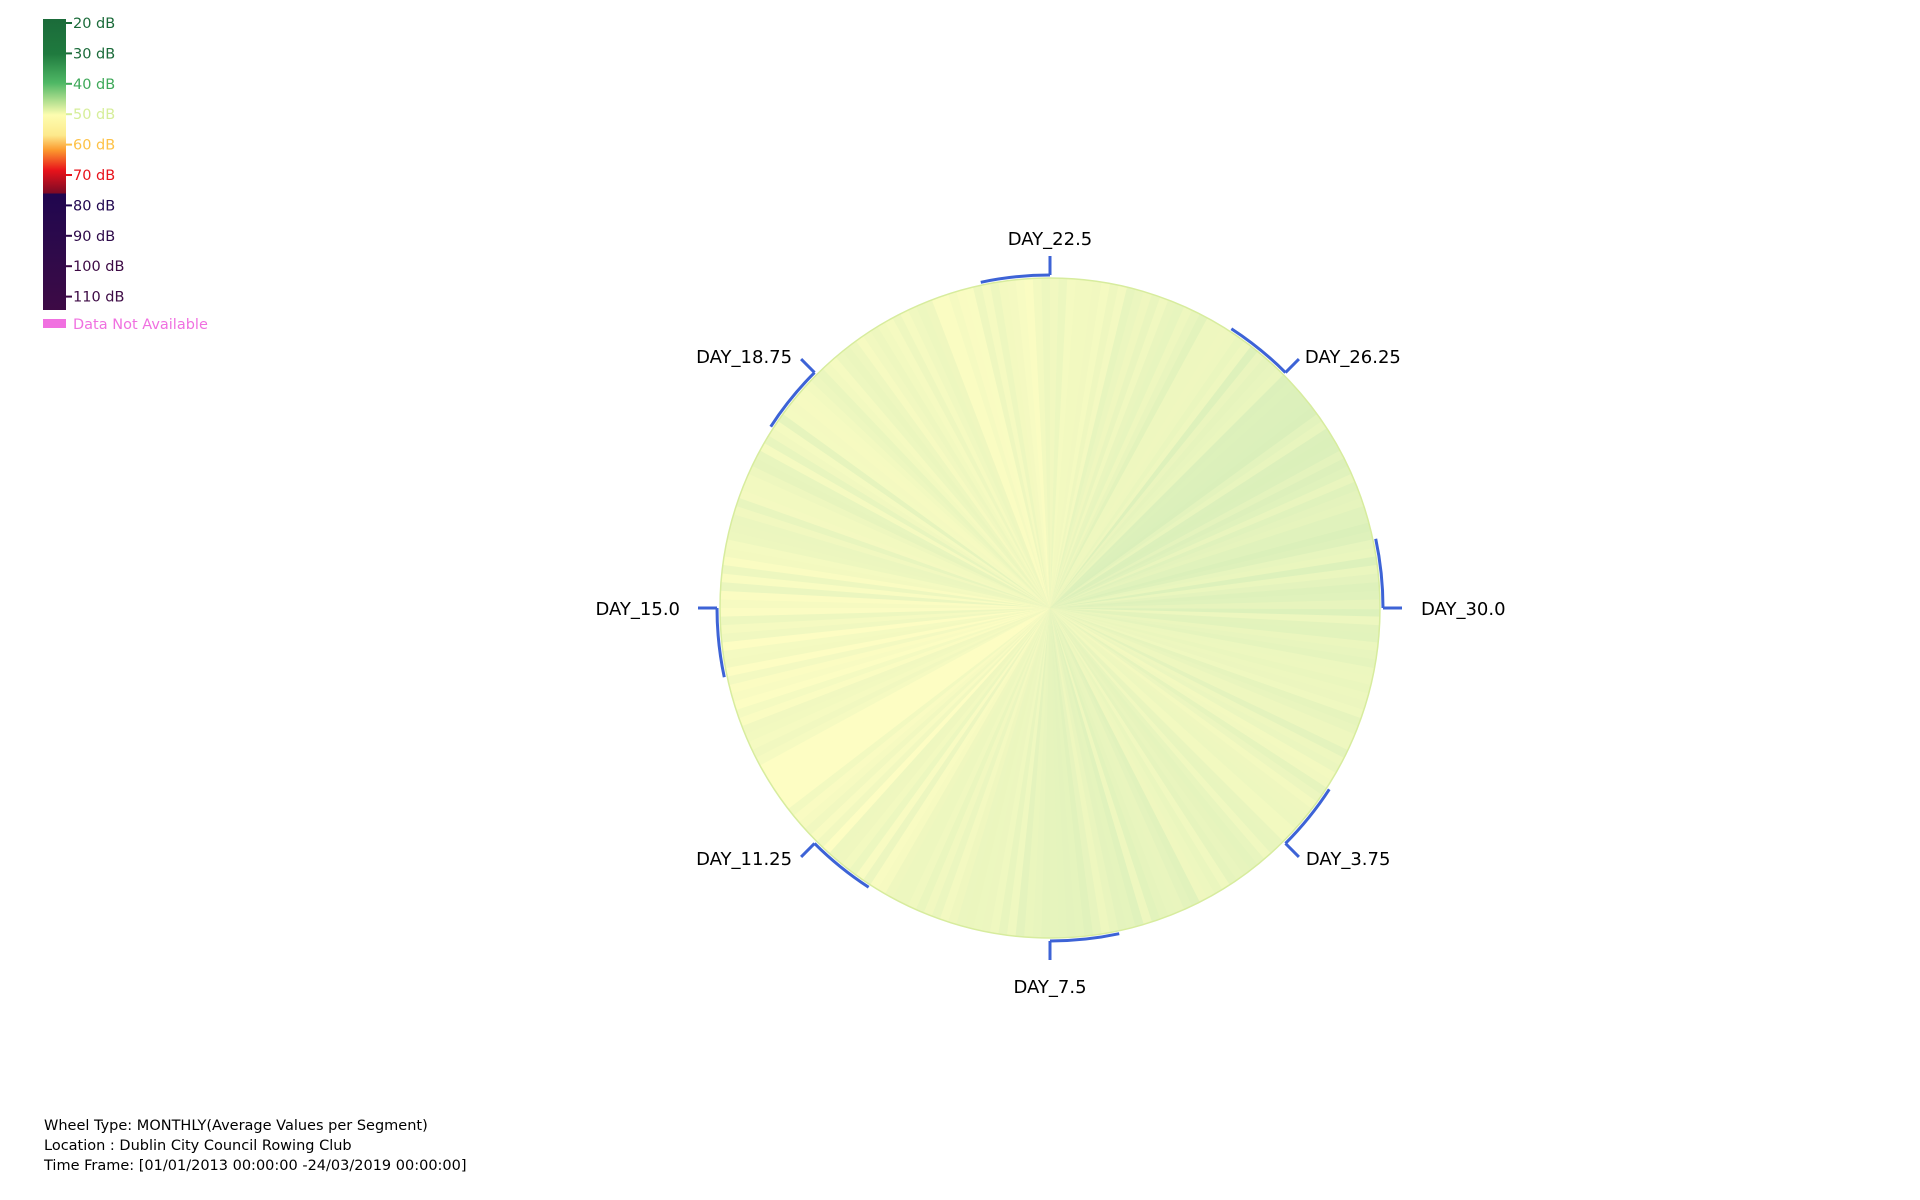 This screenshot has width=1920, height=1200. Describe the element at coordinates (54, 164) in the screenshot. I see `legend-color-bar` at that location.